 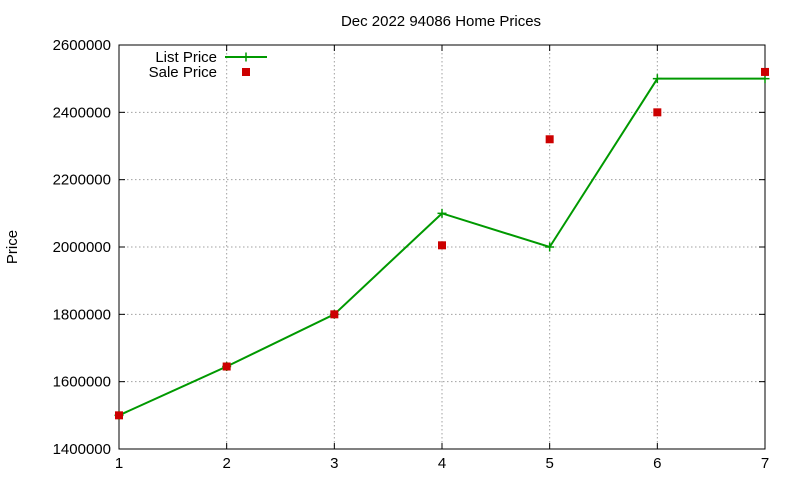 What do you see at coordinates (82, 382) in the screenshot?
I see `y-tick-label: 1600000` at bounding box center [82, 382].